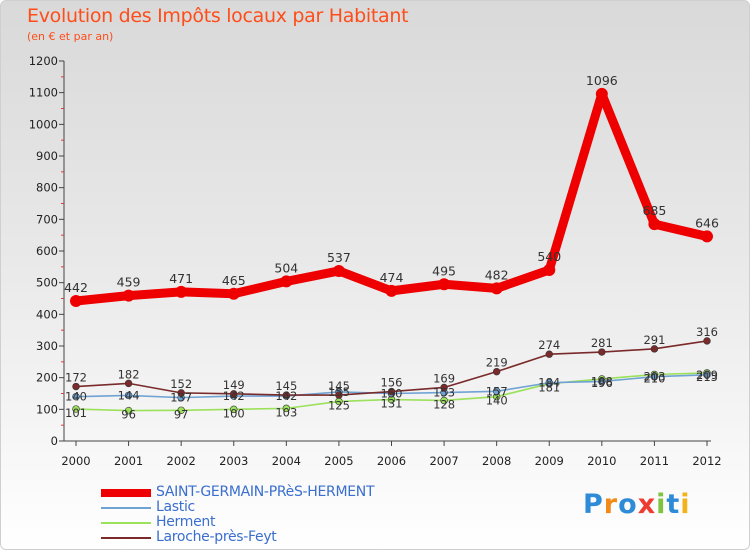 This screenshot has width=750, height=550. I want to click on data-label: 97, so click(181, 414).